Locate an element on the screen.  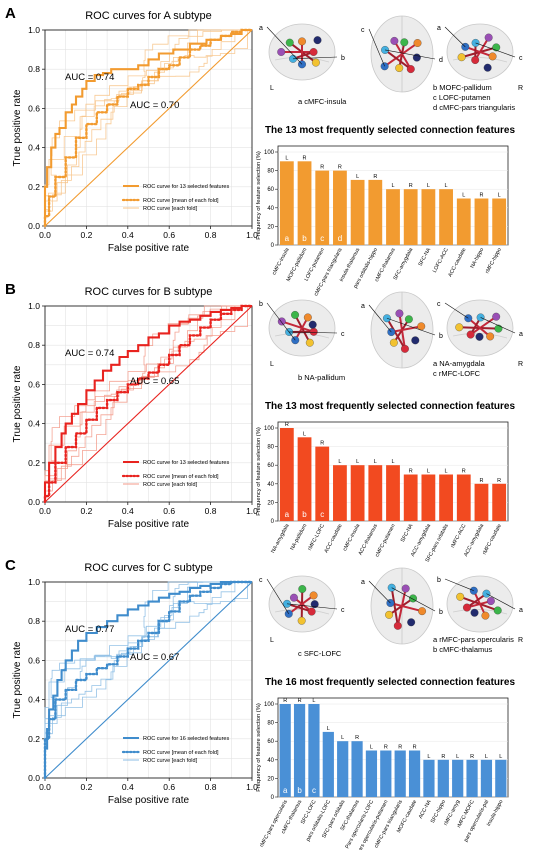
legend-label-main: ROC curve for 16 selected features is located at coordinates (186, 739).